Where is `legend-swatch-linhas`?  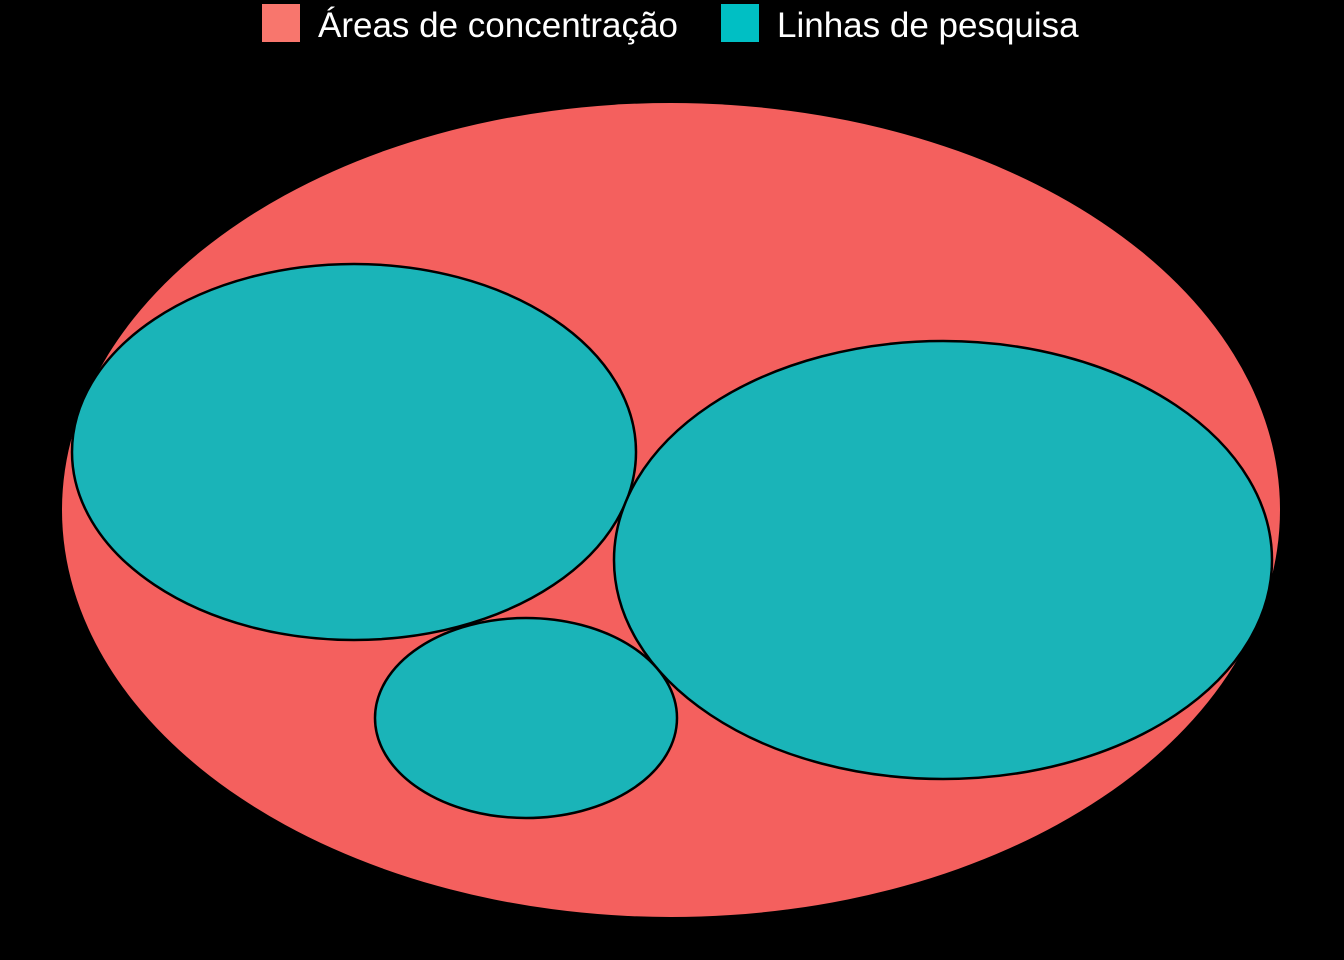 legend-swatch-linhas is located at coordinates (740, 23).